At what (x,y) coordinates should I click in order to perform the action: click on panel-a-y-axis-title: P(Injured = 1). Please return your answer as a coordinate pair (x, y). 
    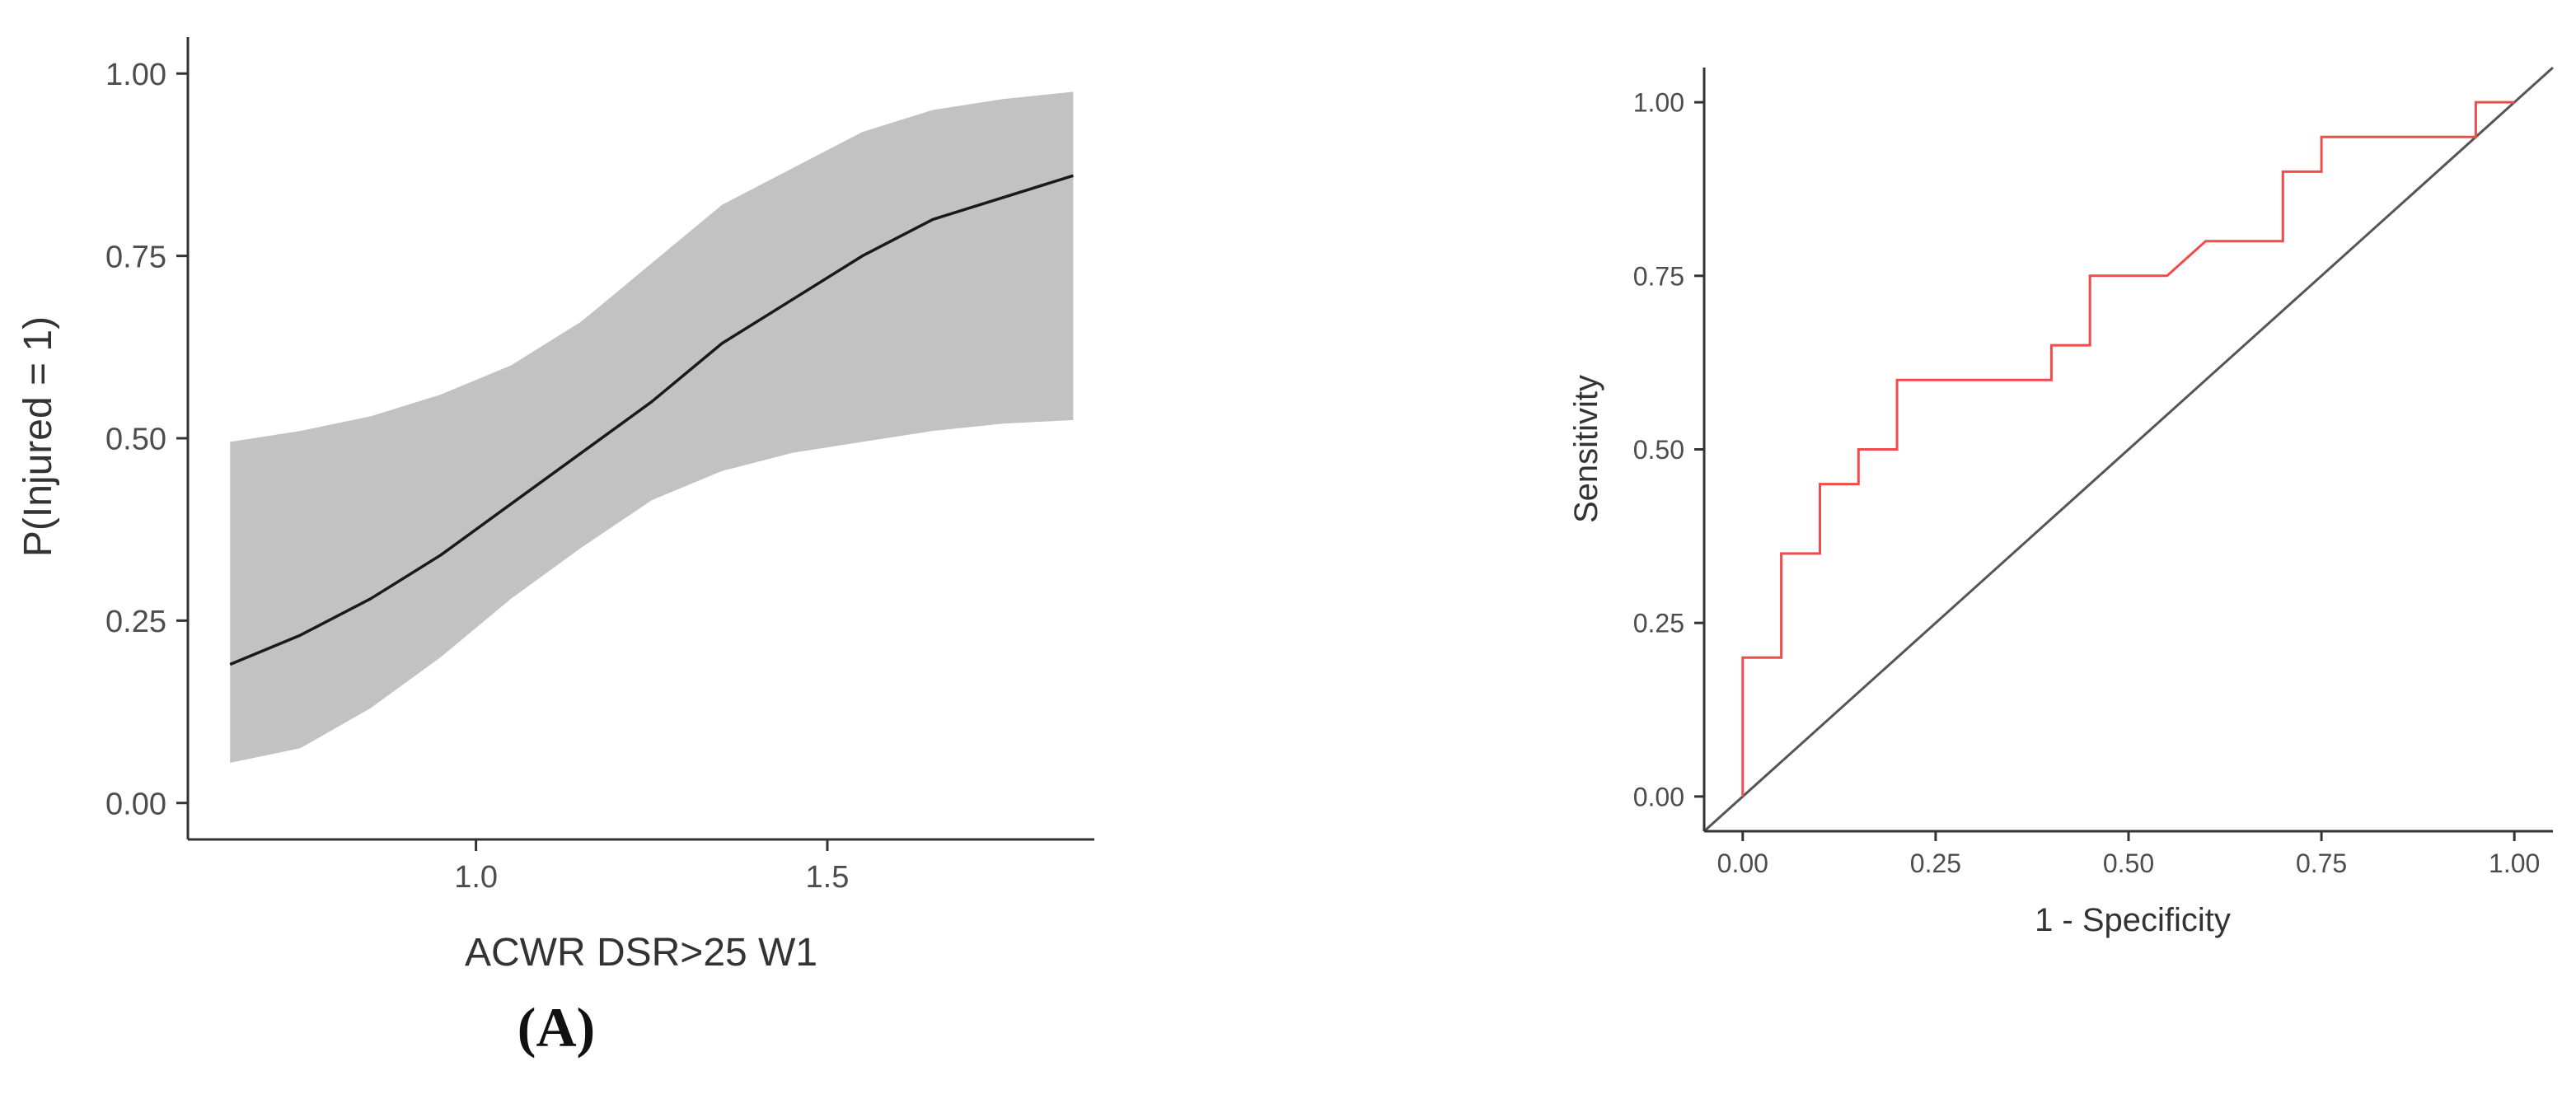
    Looking at the image, I should click on (38, 436).